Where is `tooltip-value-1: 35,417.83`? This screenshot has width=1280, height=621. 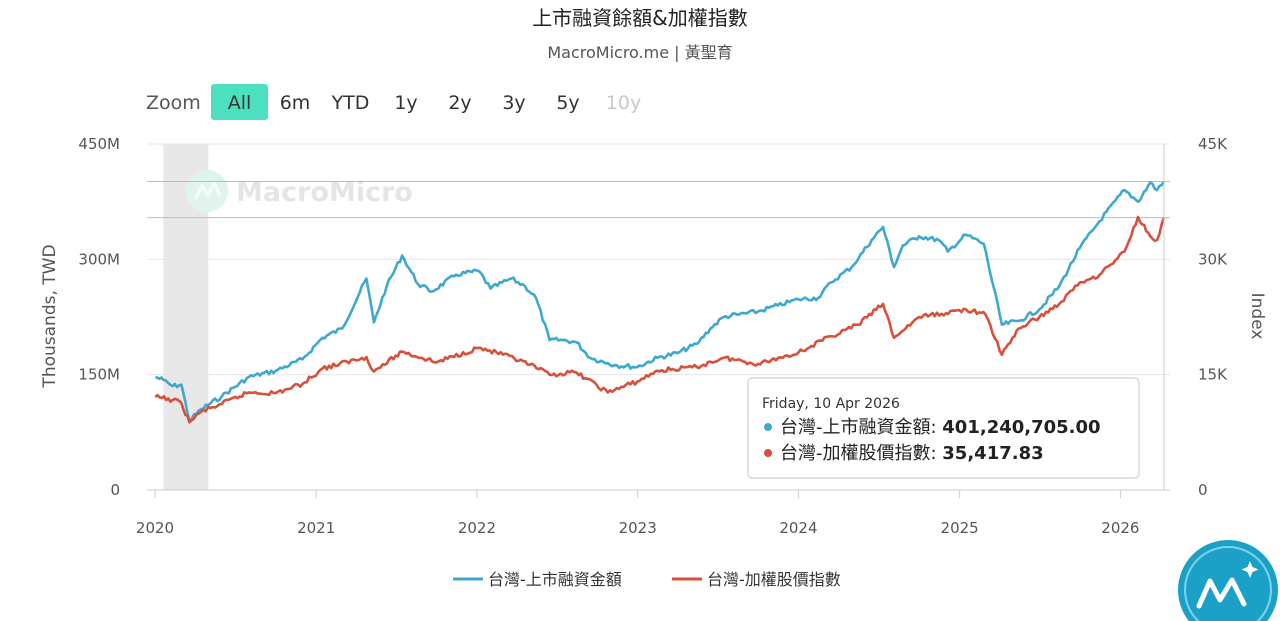 tooltip-value-1: 35,417.83 is located at coordinates (992, 453).